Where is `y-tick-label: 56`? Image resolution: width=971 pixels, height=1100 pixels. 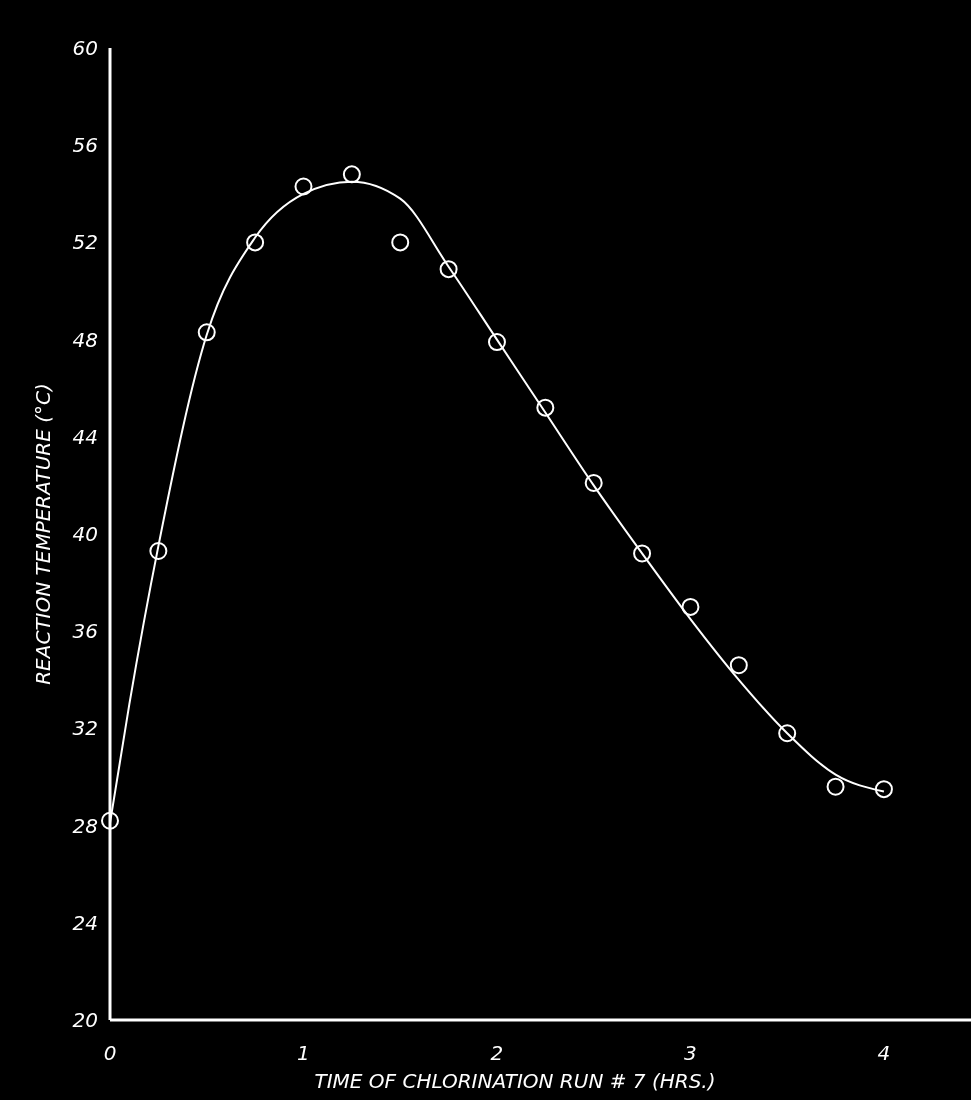
y-tick-label: 56 is located at coordinates (85, 145).